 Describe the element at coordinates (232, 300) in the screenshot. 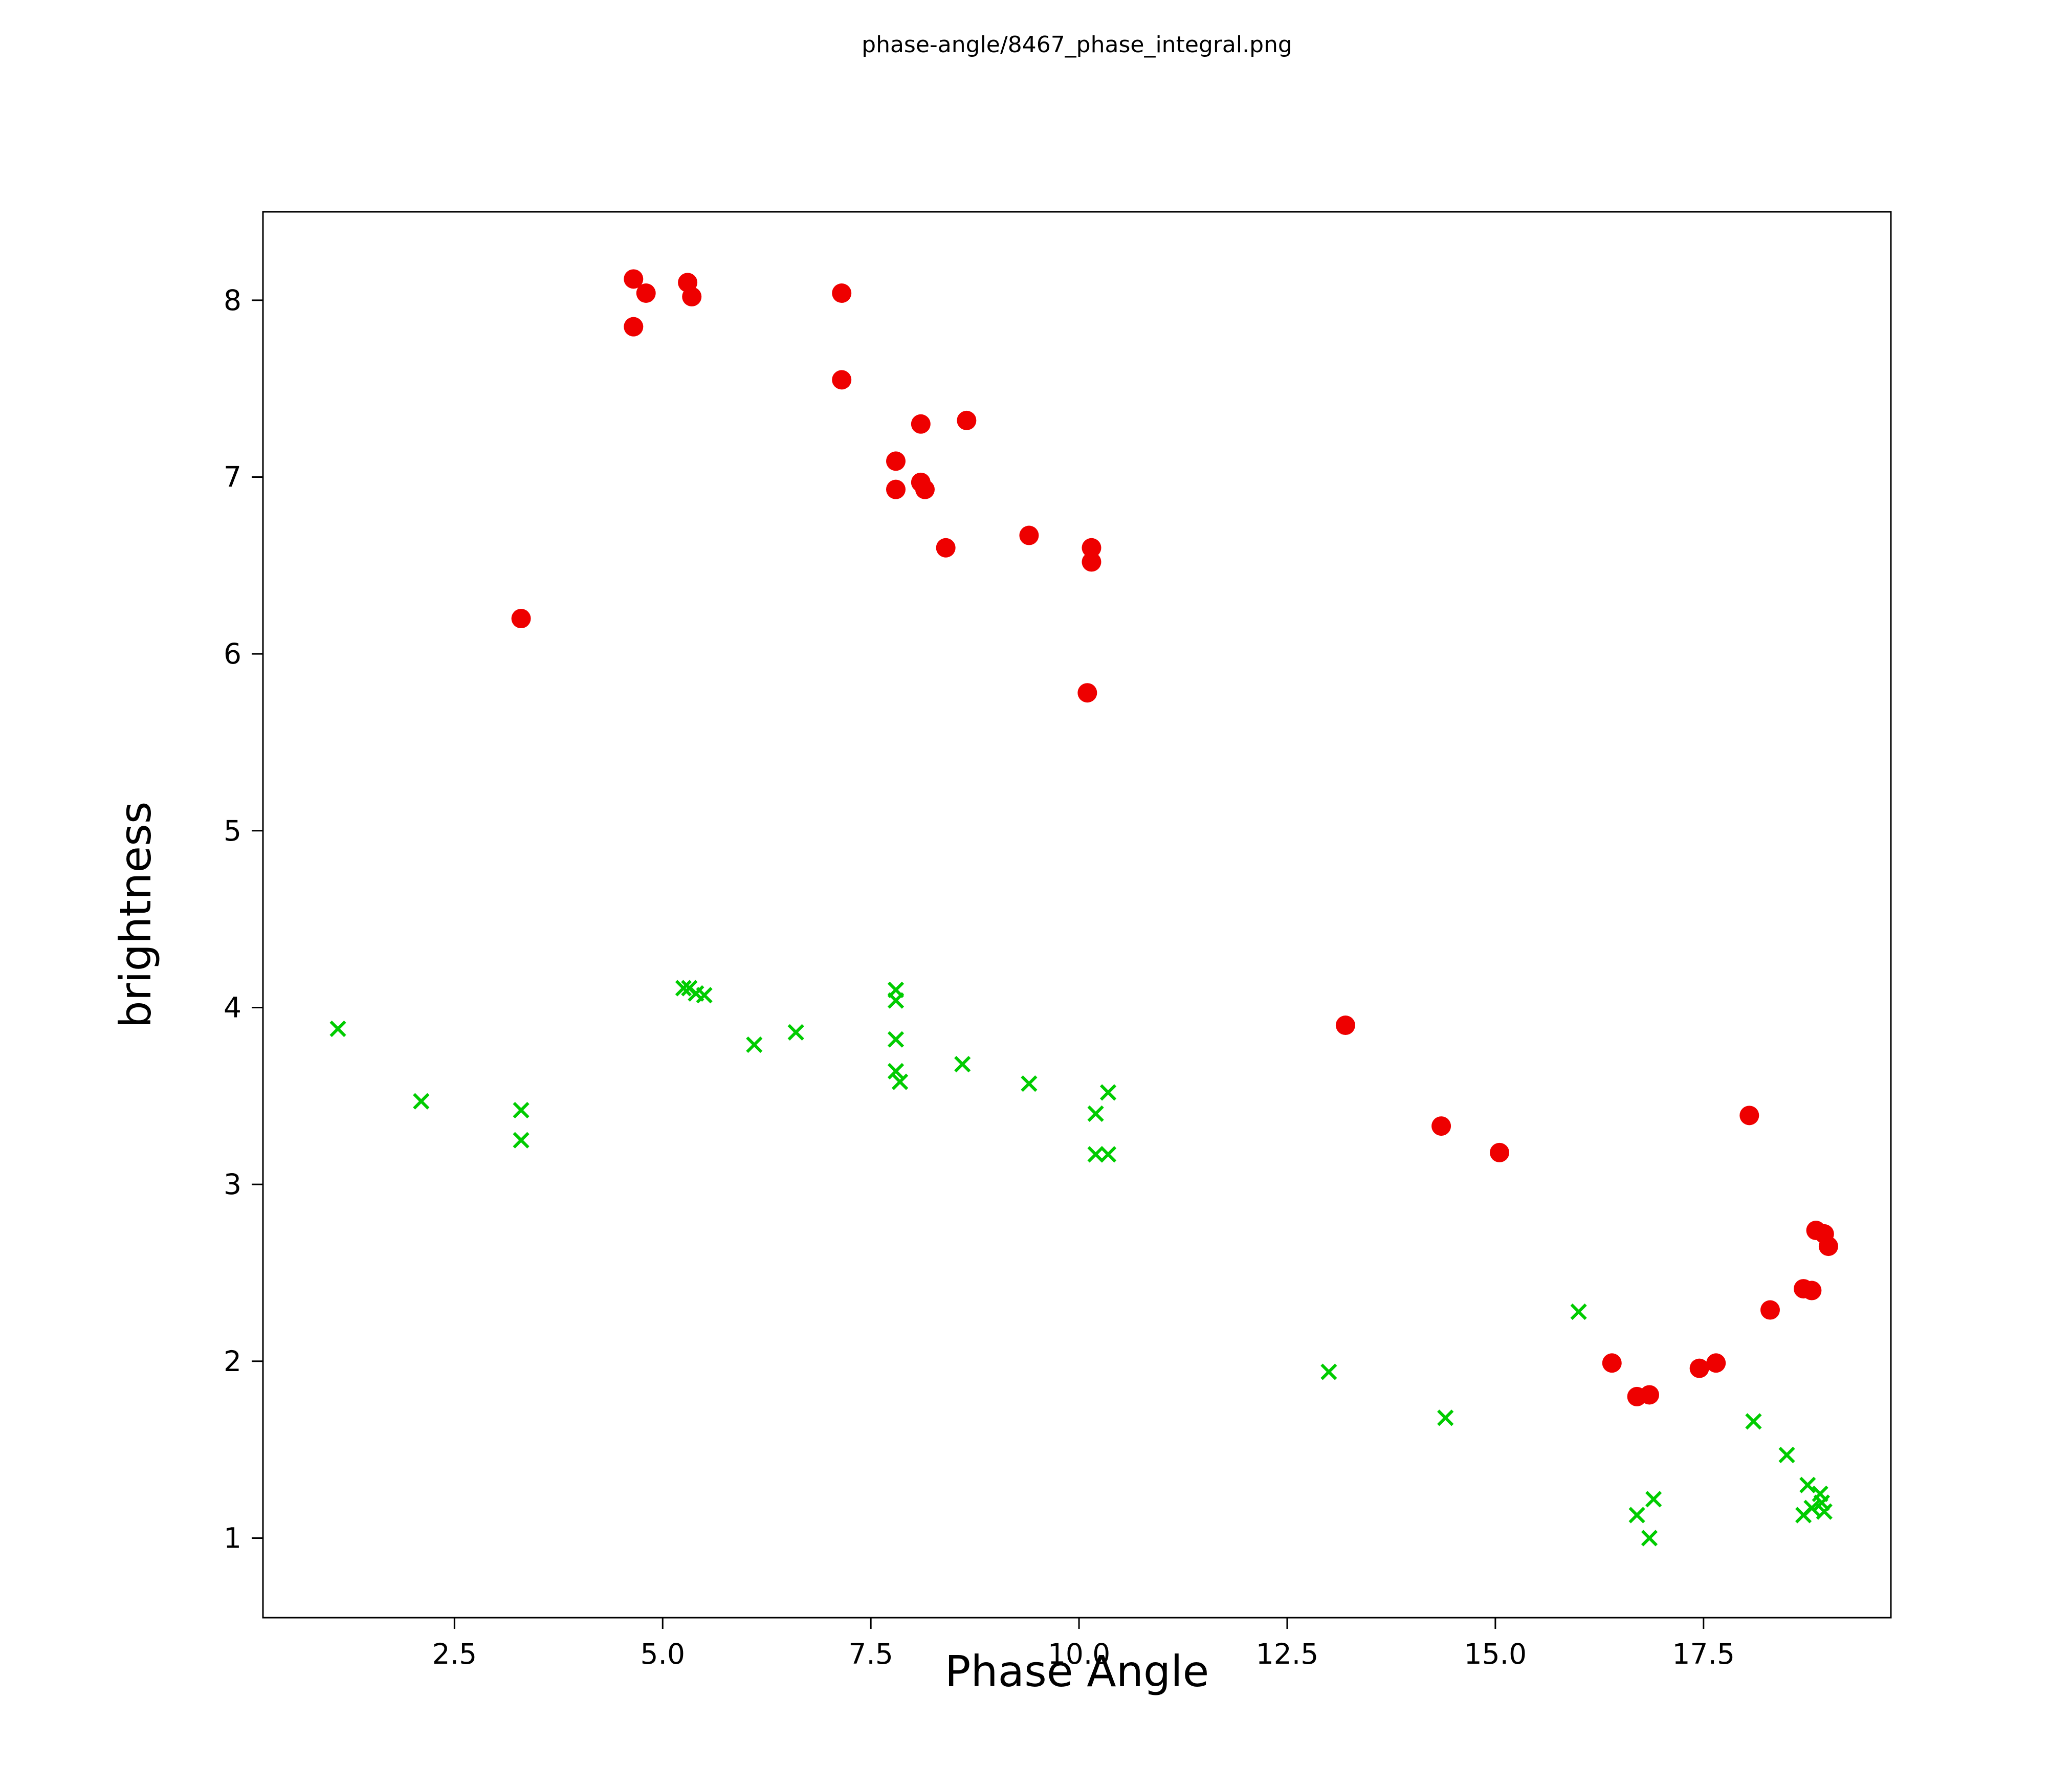

I see `y-tick-label: 8` at that location.